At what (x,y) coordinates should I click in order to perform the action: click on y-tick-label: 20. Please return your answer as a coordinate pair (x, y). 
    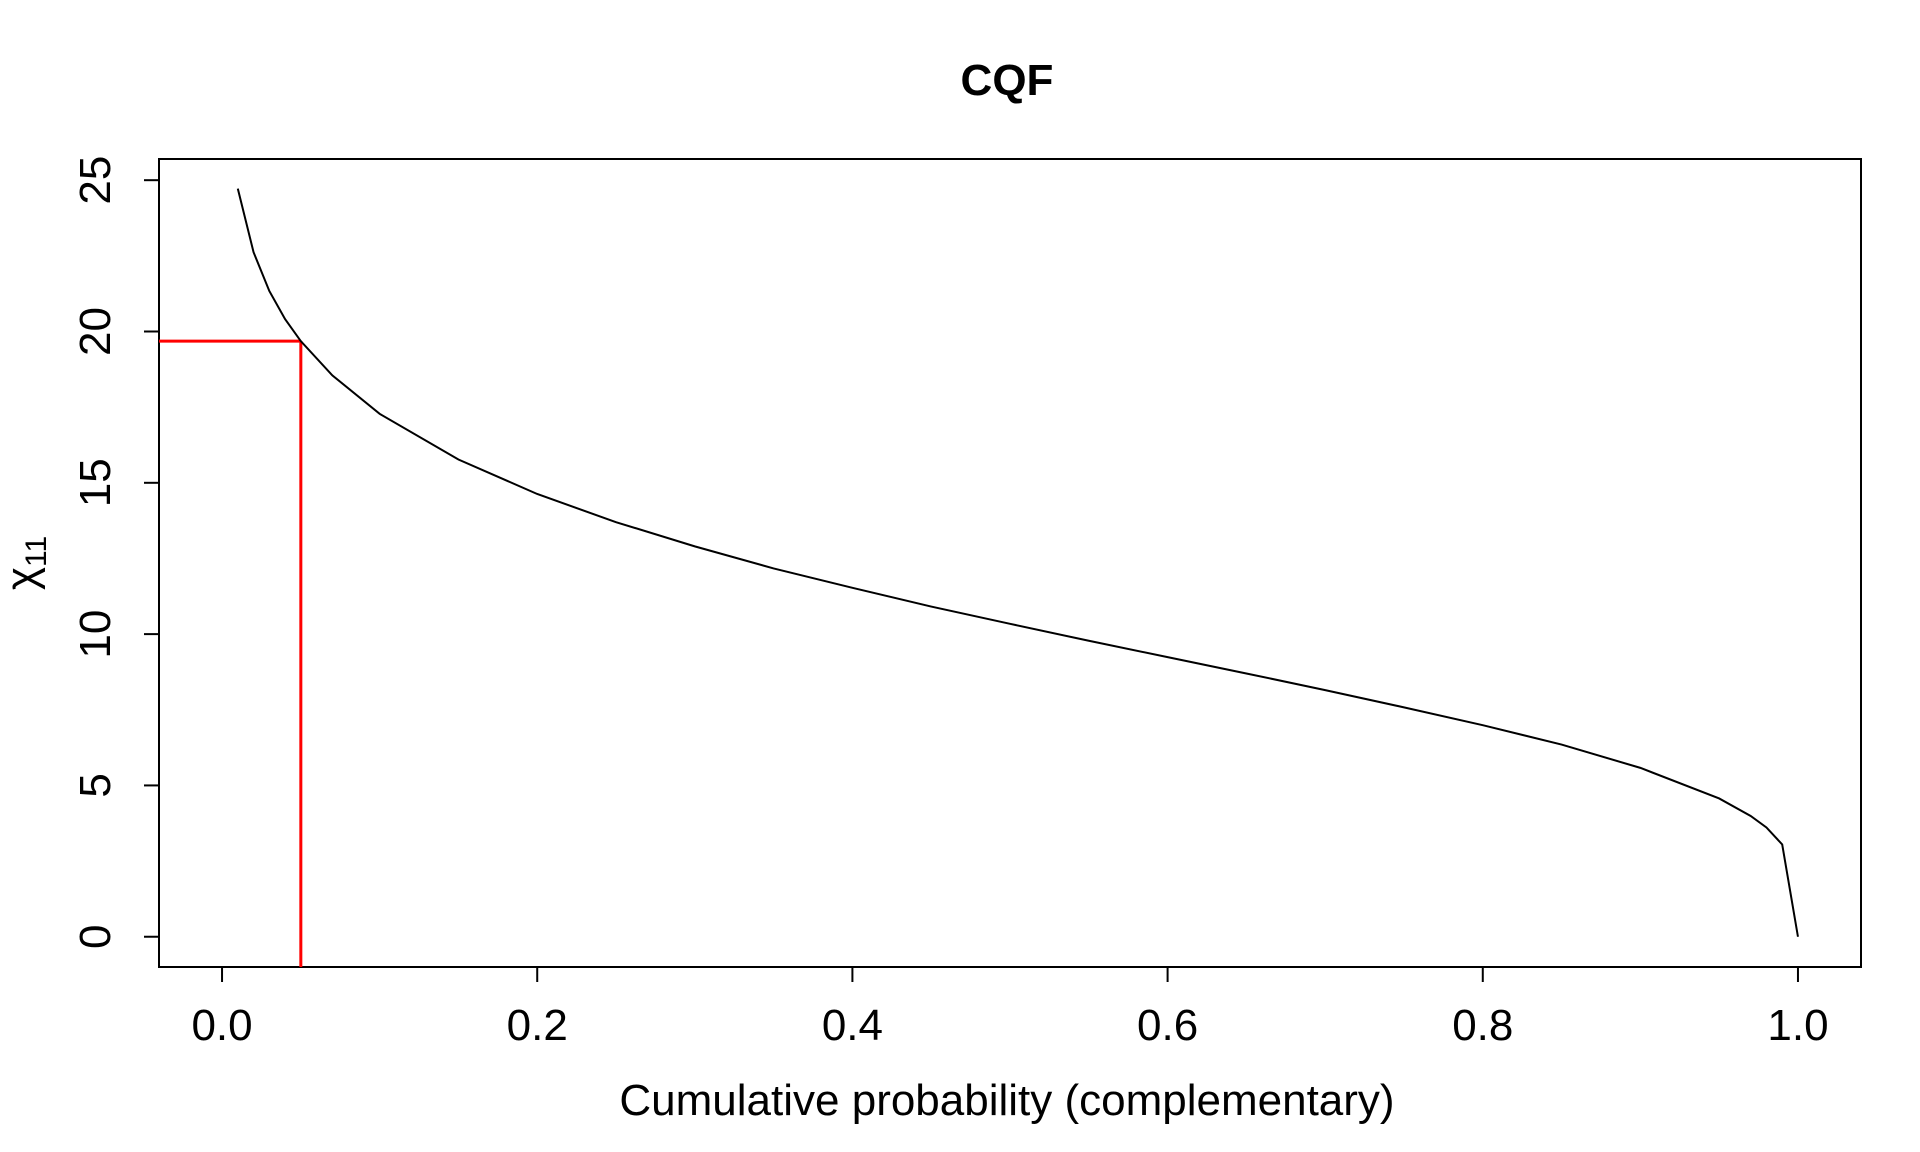
    Looking at the image, I should click on (95, 331).